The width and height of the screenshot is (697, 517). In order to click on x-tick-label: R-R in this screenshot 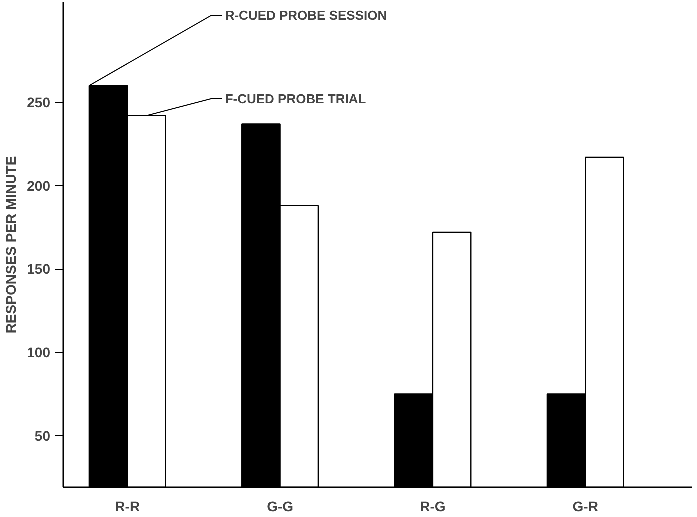, I will do `click(127, 506)`.